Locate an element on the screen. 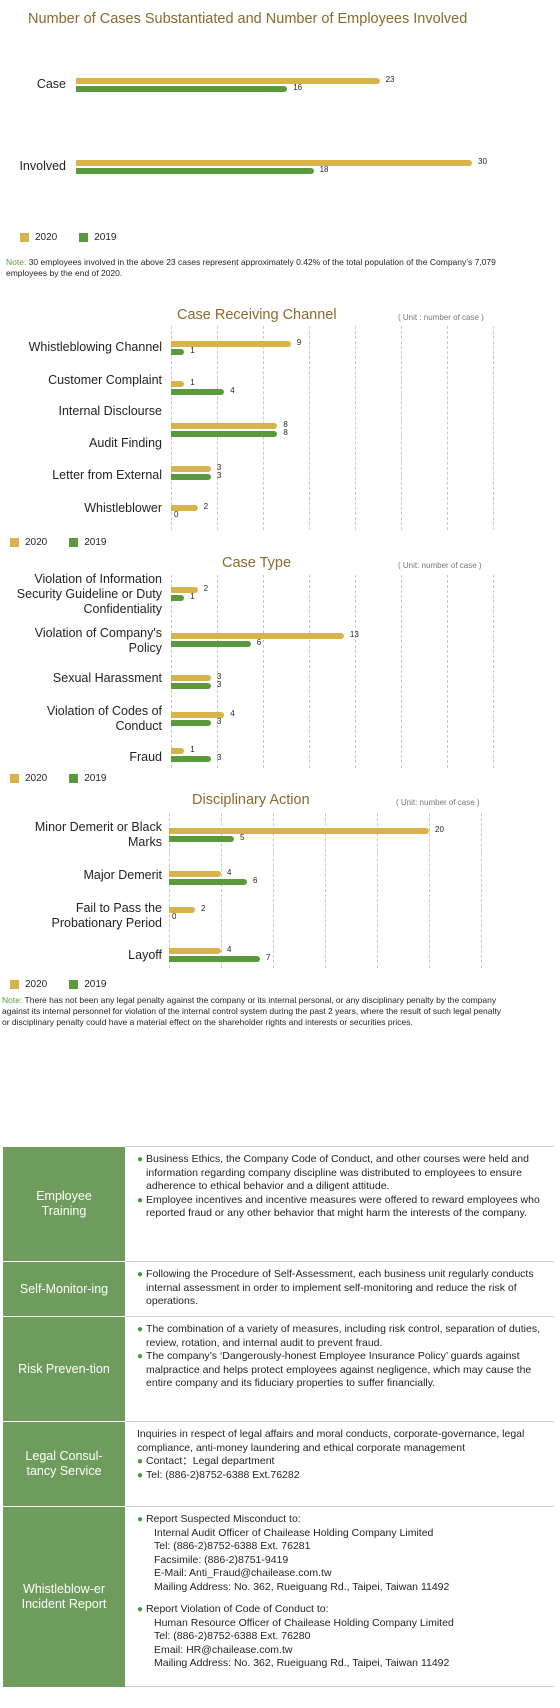 This screenshot has width=560, height=1708. chart3-unit: ( Unit: number of case ) is located at coordinates (440, 565).